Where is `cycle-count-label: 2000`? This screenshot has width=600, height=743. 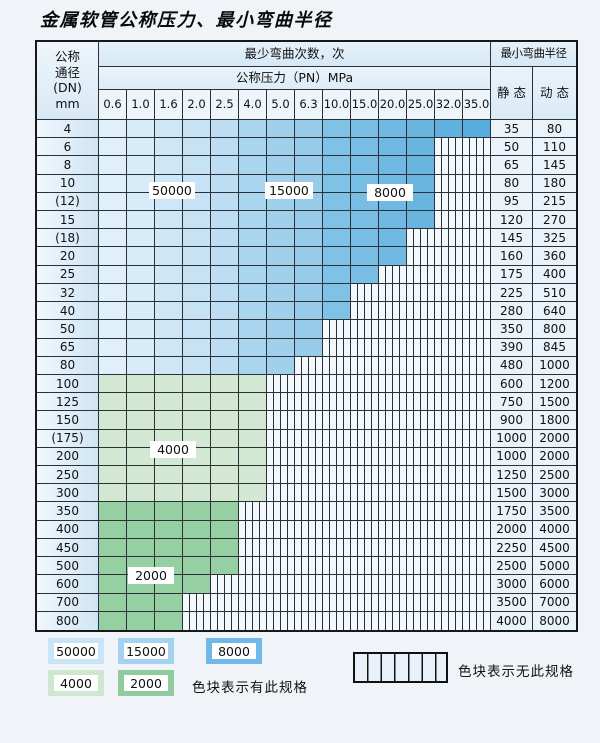
cycle-count-label: 2000 is located at coordinates (151, 575).